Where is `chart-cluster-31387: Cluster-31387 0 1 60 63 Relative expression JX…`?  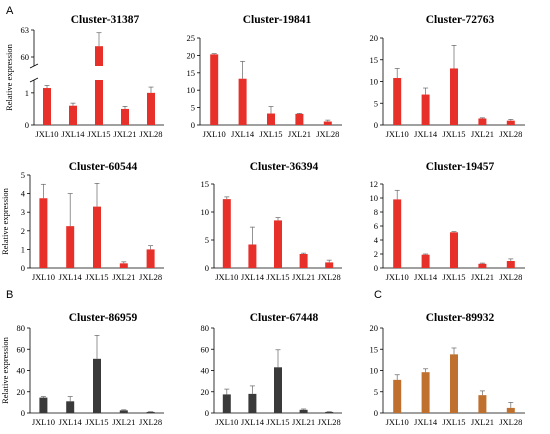
chart-cluster-31387: Cluster-31387 0 1 60 63 Relative expression JX… is located at coordinates (84, 76).